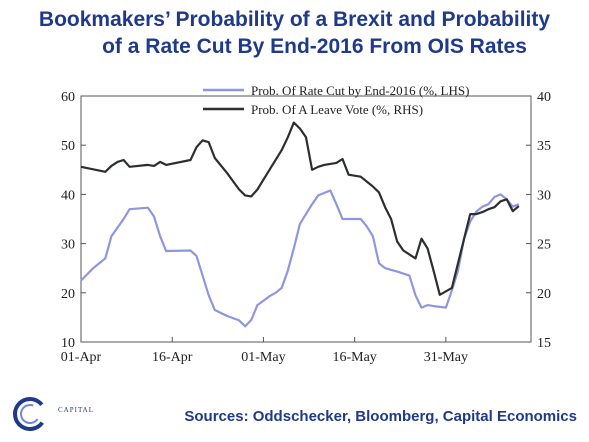 The image size is (589, 442). I want to click on left-axis-tick-label: 20, so click(68, 294).